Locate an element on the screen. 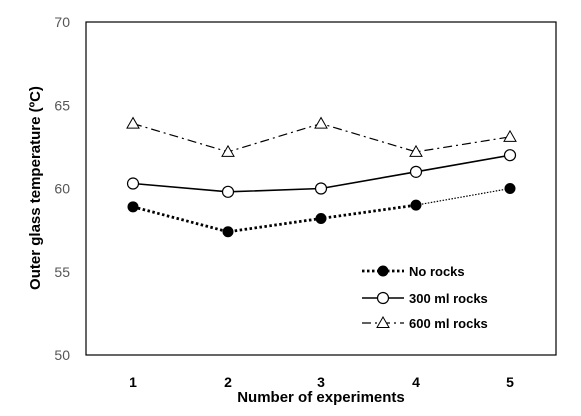 Image resolution: width=581 pixels, height=416 pixels. y-axis-title: Outer glass temperature (ºC) is located at coordinates (35, 188).